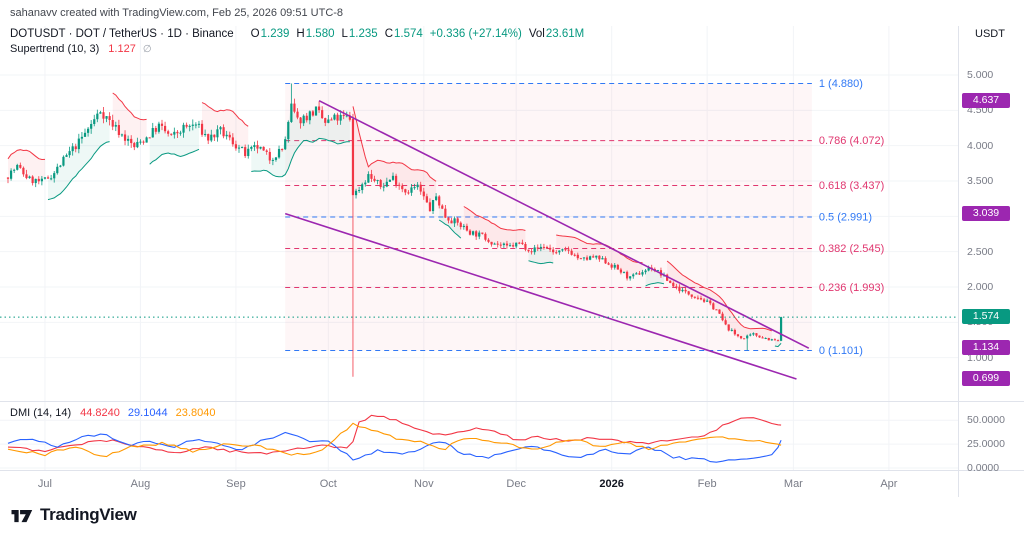  I want to click on fib-level-label: 0.382 (2.545), so click(851, 249).